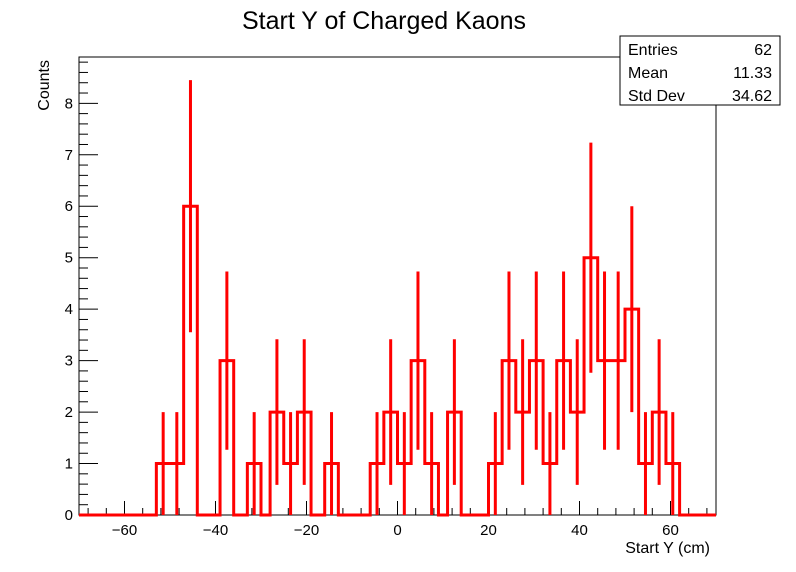 This screenshot has height=572, width=796. I want to click on stats-stddev-label: Std Dev, so click(656, 96).